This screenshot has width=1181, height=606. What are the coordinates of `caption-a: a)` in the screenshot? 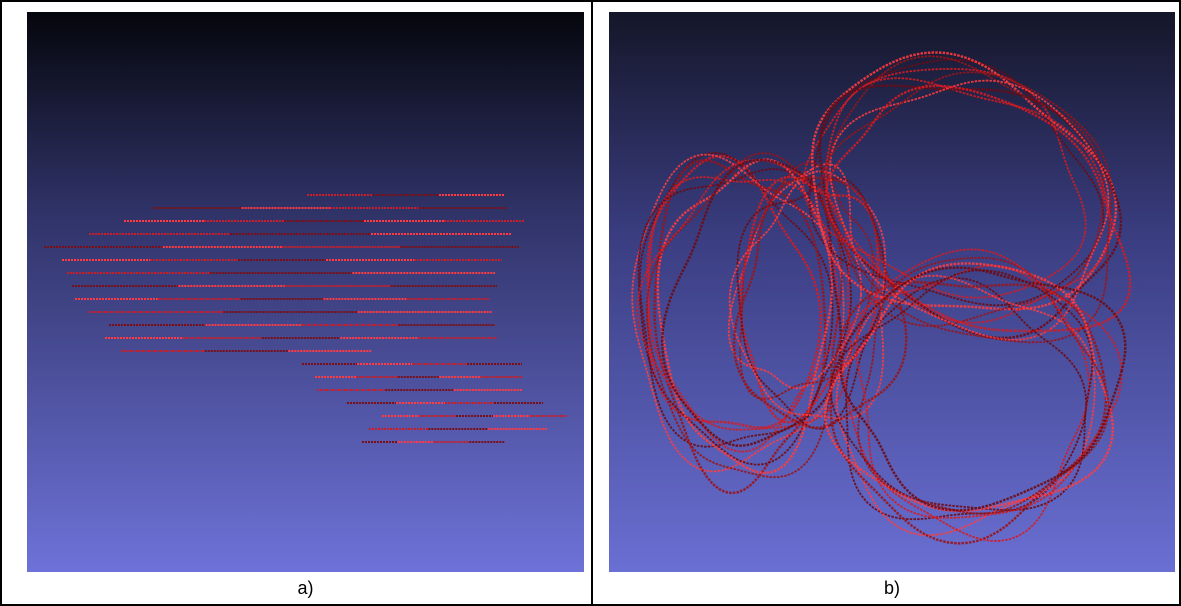 It's located at (305, 588).